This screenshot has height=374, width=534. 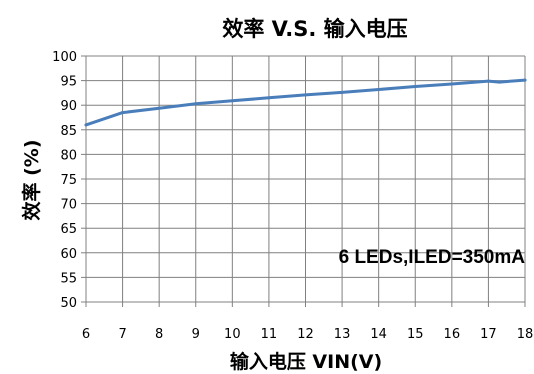 I want to click on y-tick-label: 75, so click(x=68, y=180).